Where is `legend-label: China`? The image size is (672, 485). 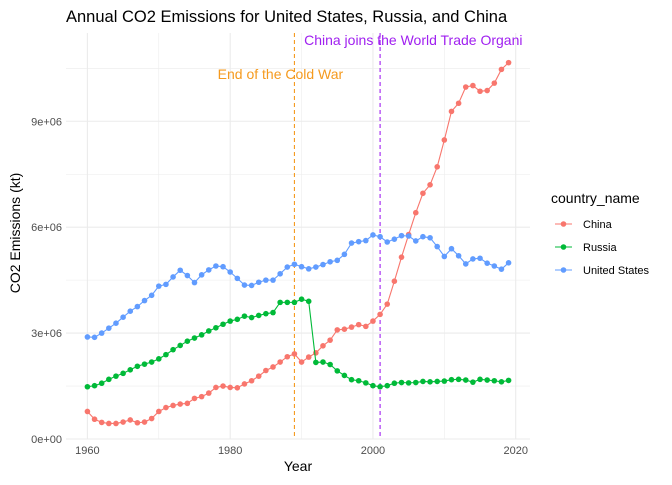 legend-label: China is located at coordinates (598, 225).